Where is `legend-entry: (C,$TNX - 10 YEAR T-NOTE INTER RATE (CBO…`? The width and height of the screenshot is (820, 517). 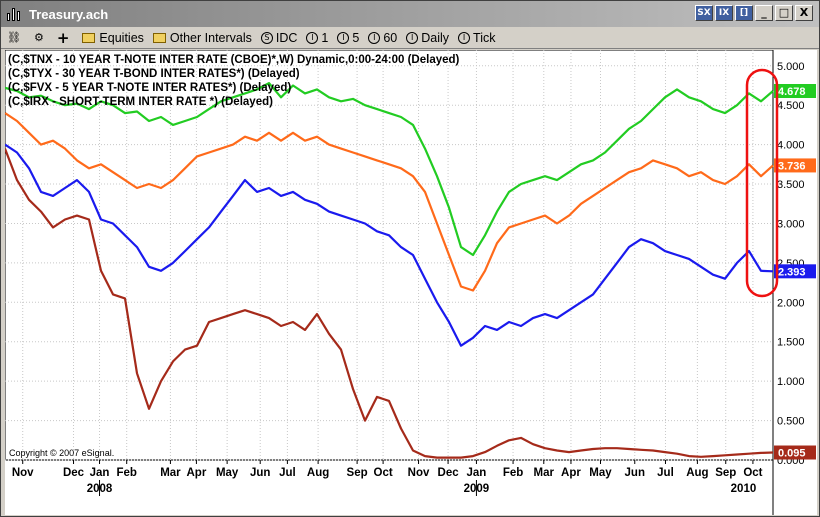
legend-entry: (C,$TNX - 10 YEAR T-NOTE INTER RATE (CBO… is located at coordinates (234, 60).